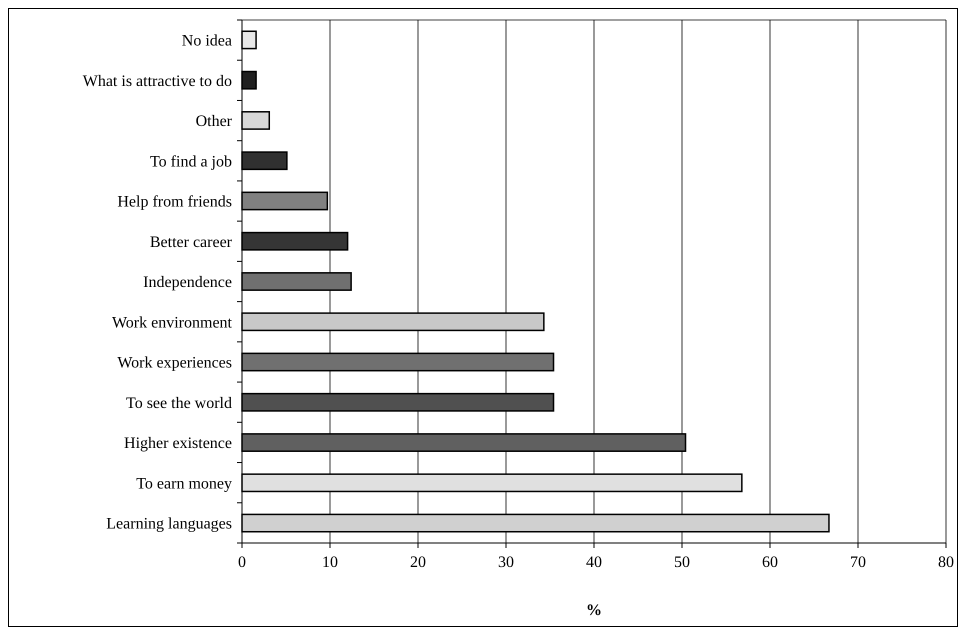 The width and height of the screenshot is (966, 635). Describe the element at coordinates (207, 41) in the screenshot. I see `y-tick-label: No idea` at that location.